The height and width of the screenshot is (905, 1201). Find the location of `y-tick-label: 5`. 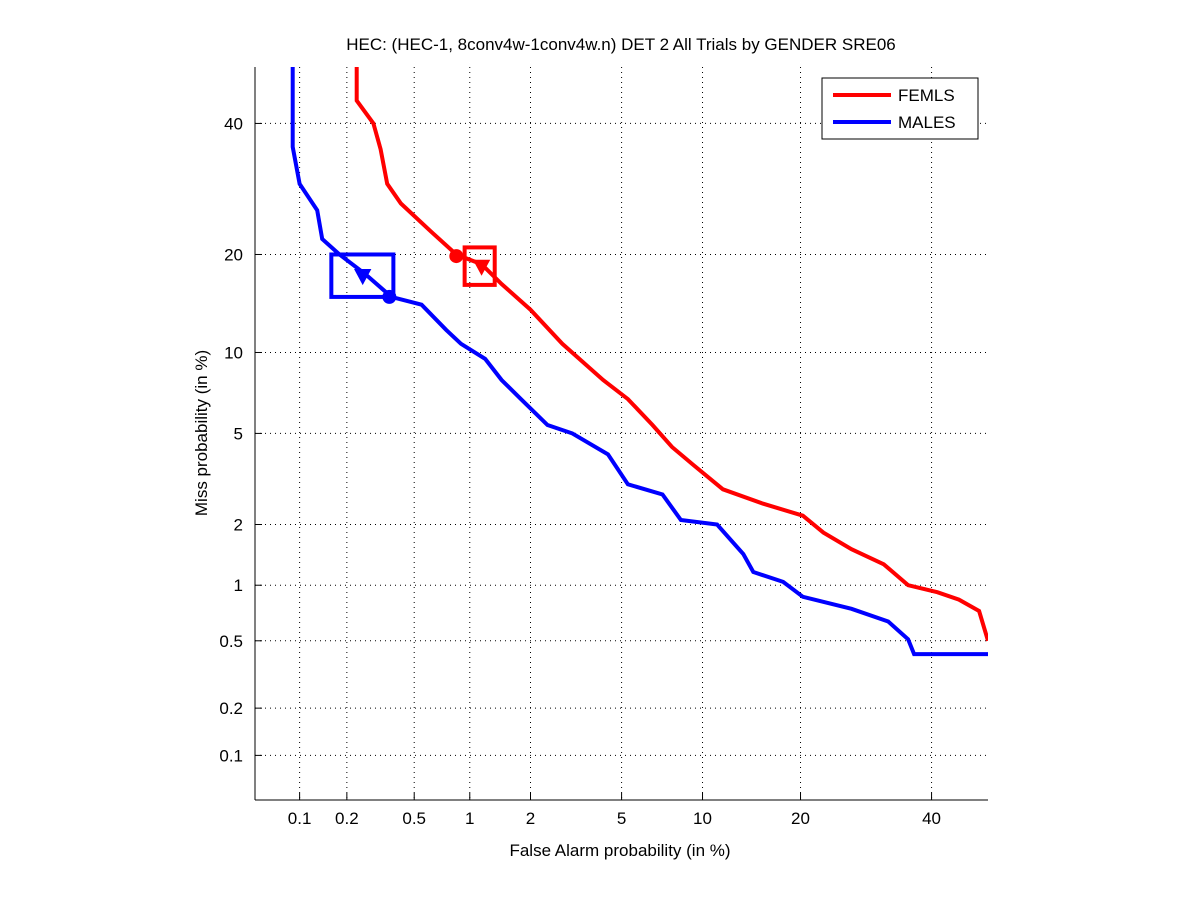

y-tick-label: 5 is located at coordinates (238, 433).